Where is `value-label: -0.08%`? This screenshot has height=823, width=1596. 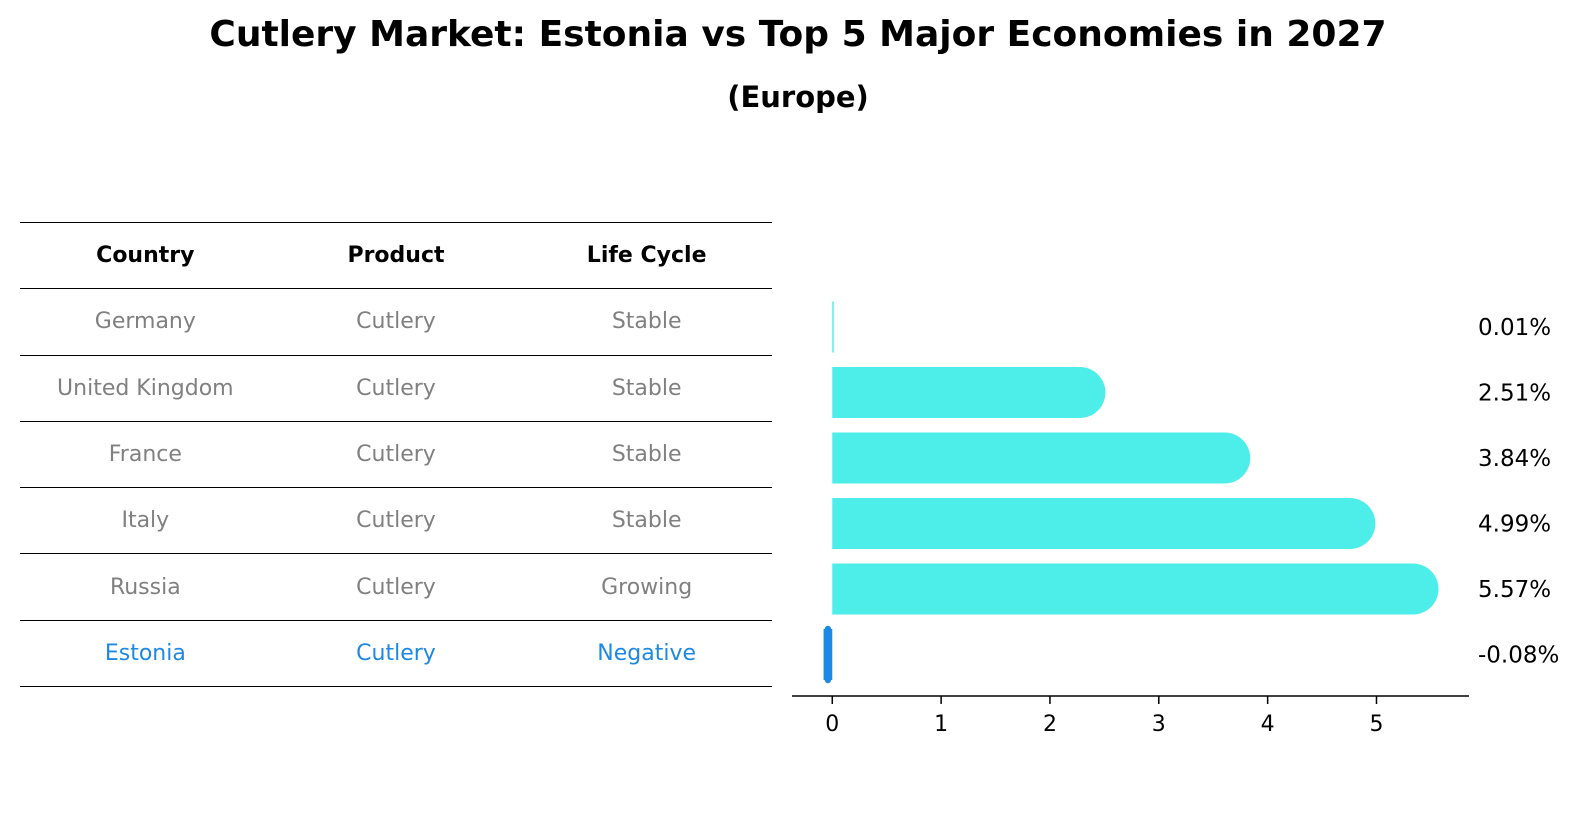
value-label: -0.08% is located at coordinates (1518, 656).